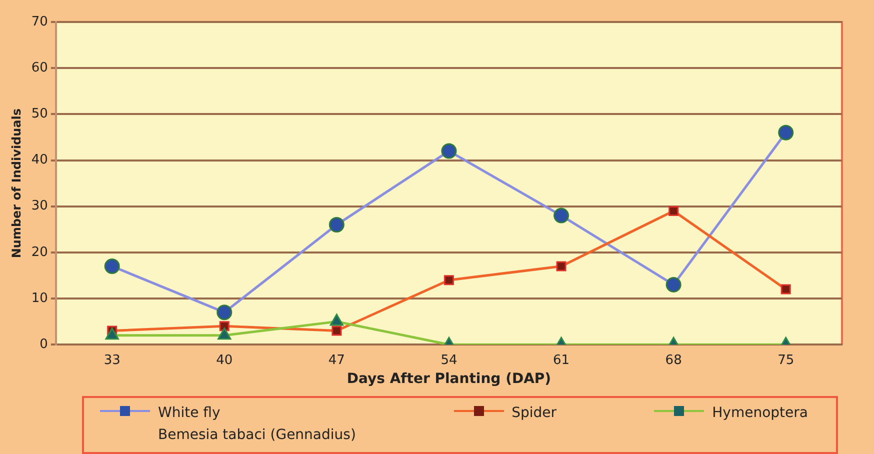 The width and height of the screenshot is (874, 454). What do you see at coordinates (449, 379) in the screenshot?
I see `x-axis-title: Days After Planting (DAP)` at bounding box center [449, 379].